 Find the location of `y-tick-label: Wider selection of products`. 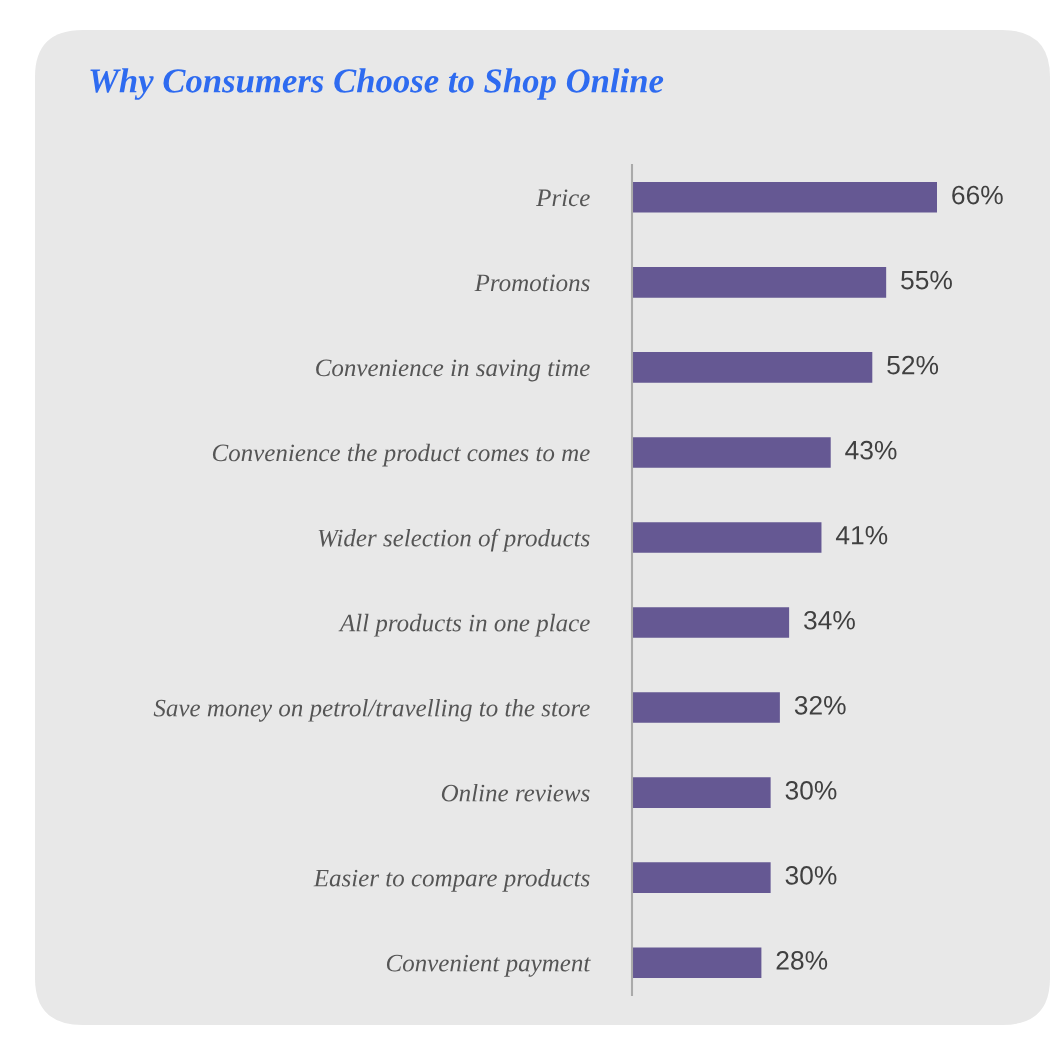

y-tick-label: Wider selection of products is located at coordinates (454, 540).